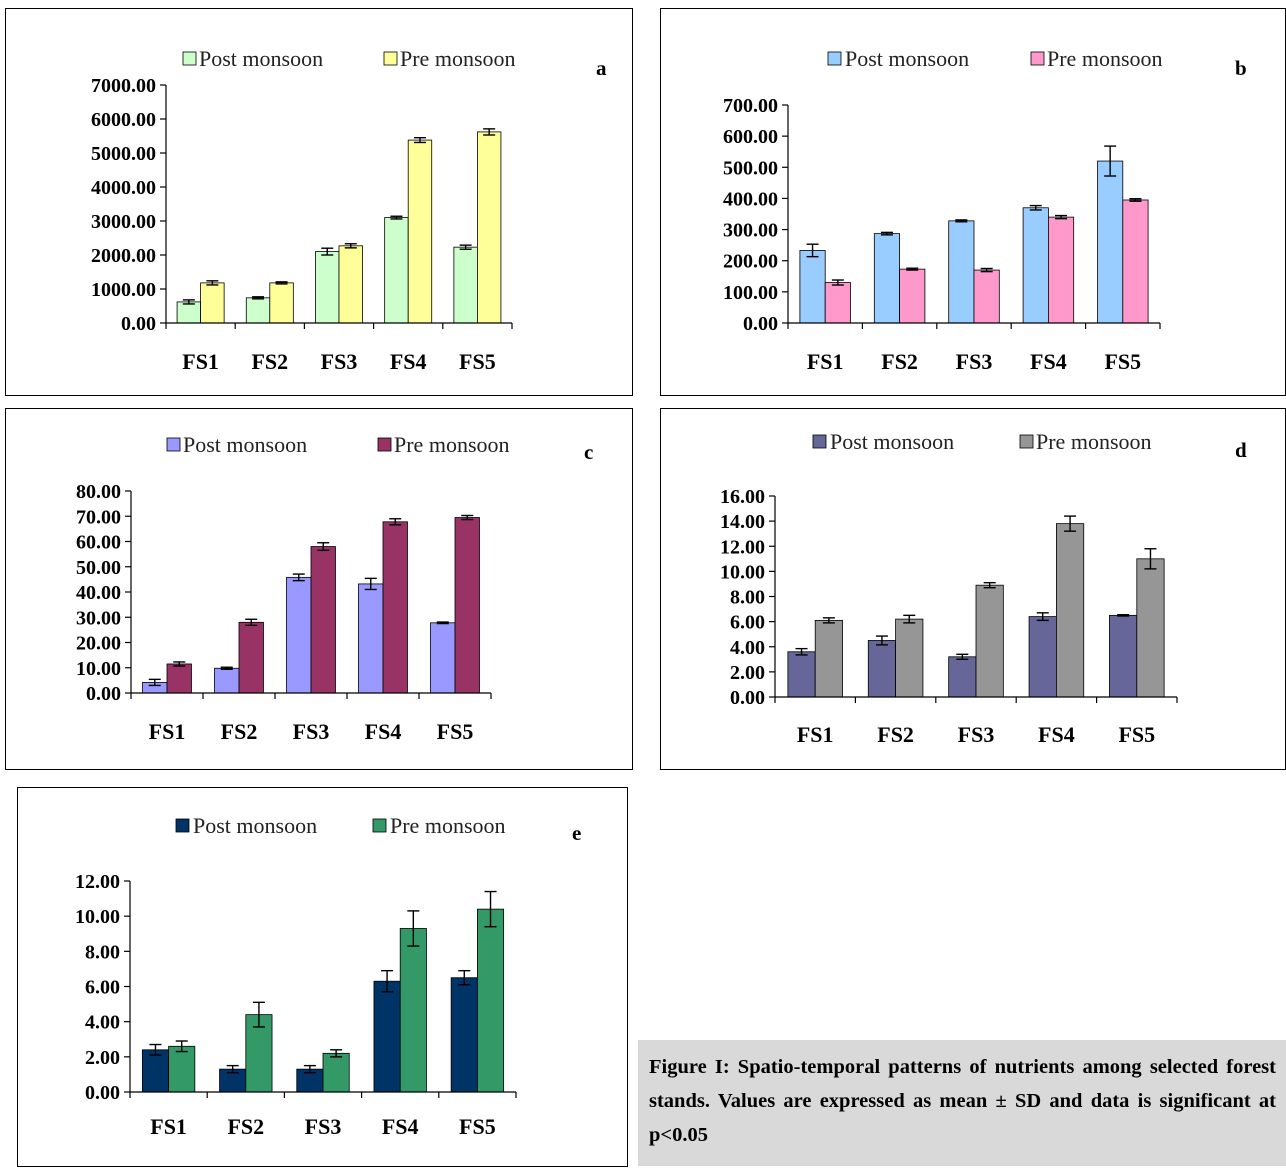 The height and width of the screenshot is (1169, 1286). What do you see at coordinates (750, 199) in the screenshot?
I see `y-tick-label: 400.00` at bounding box center [750, 199].